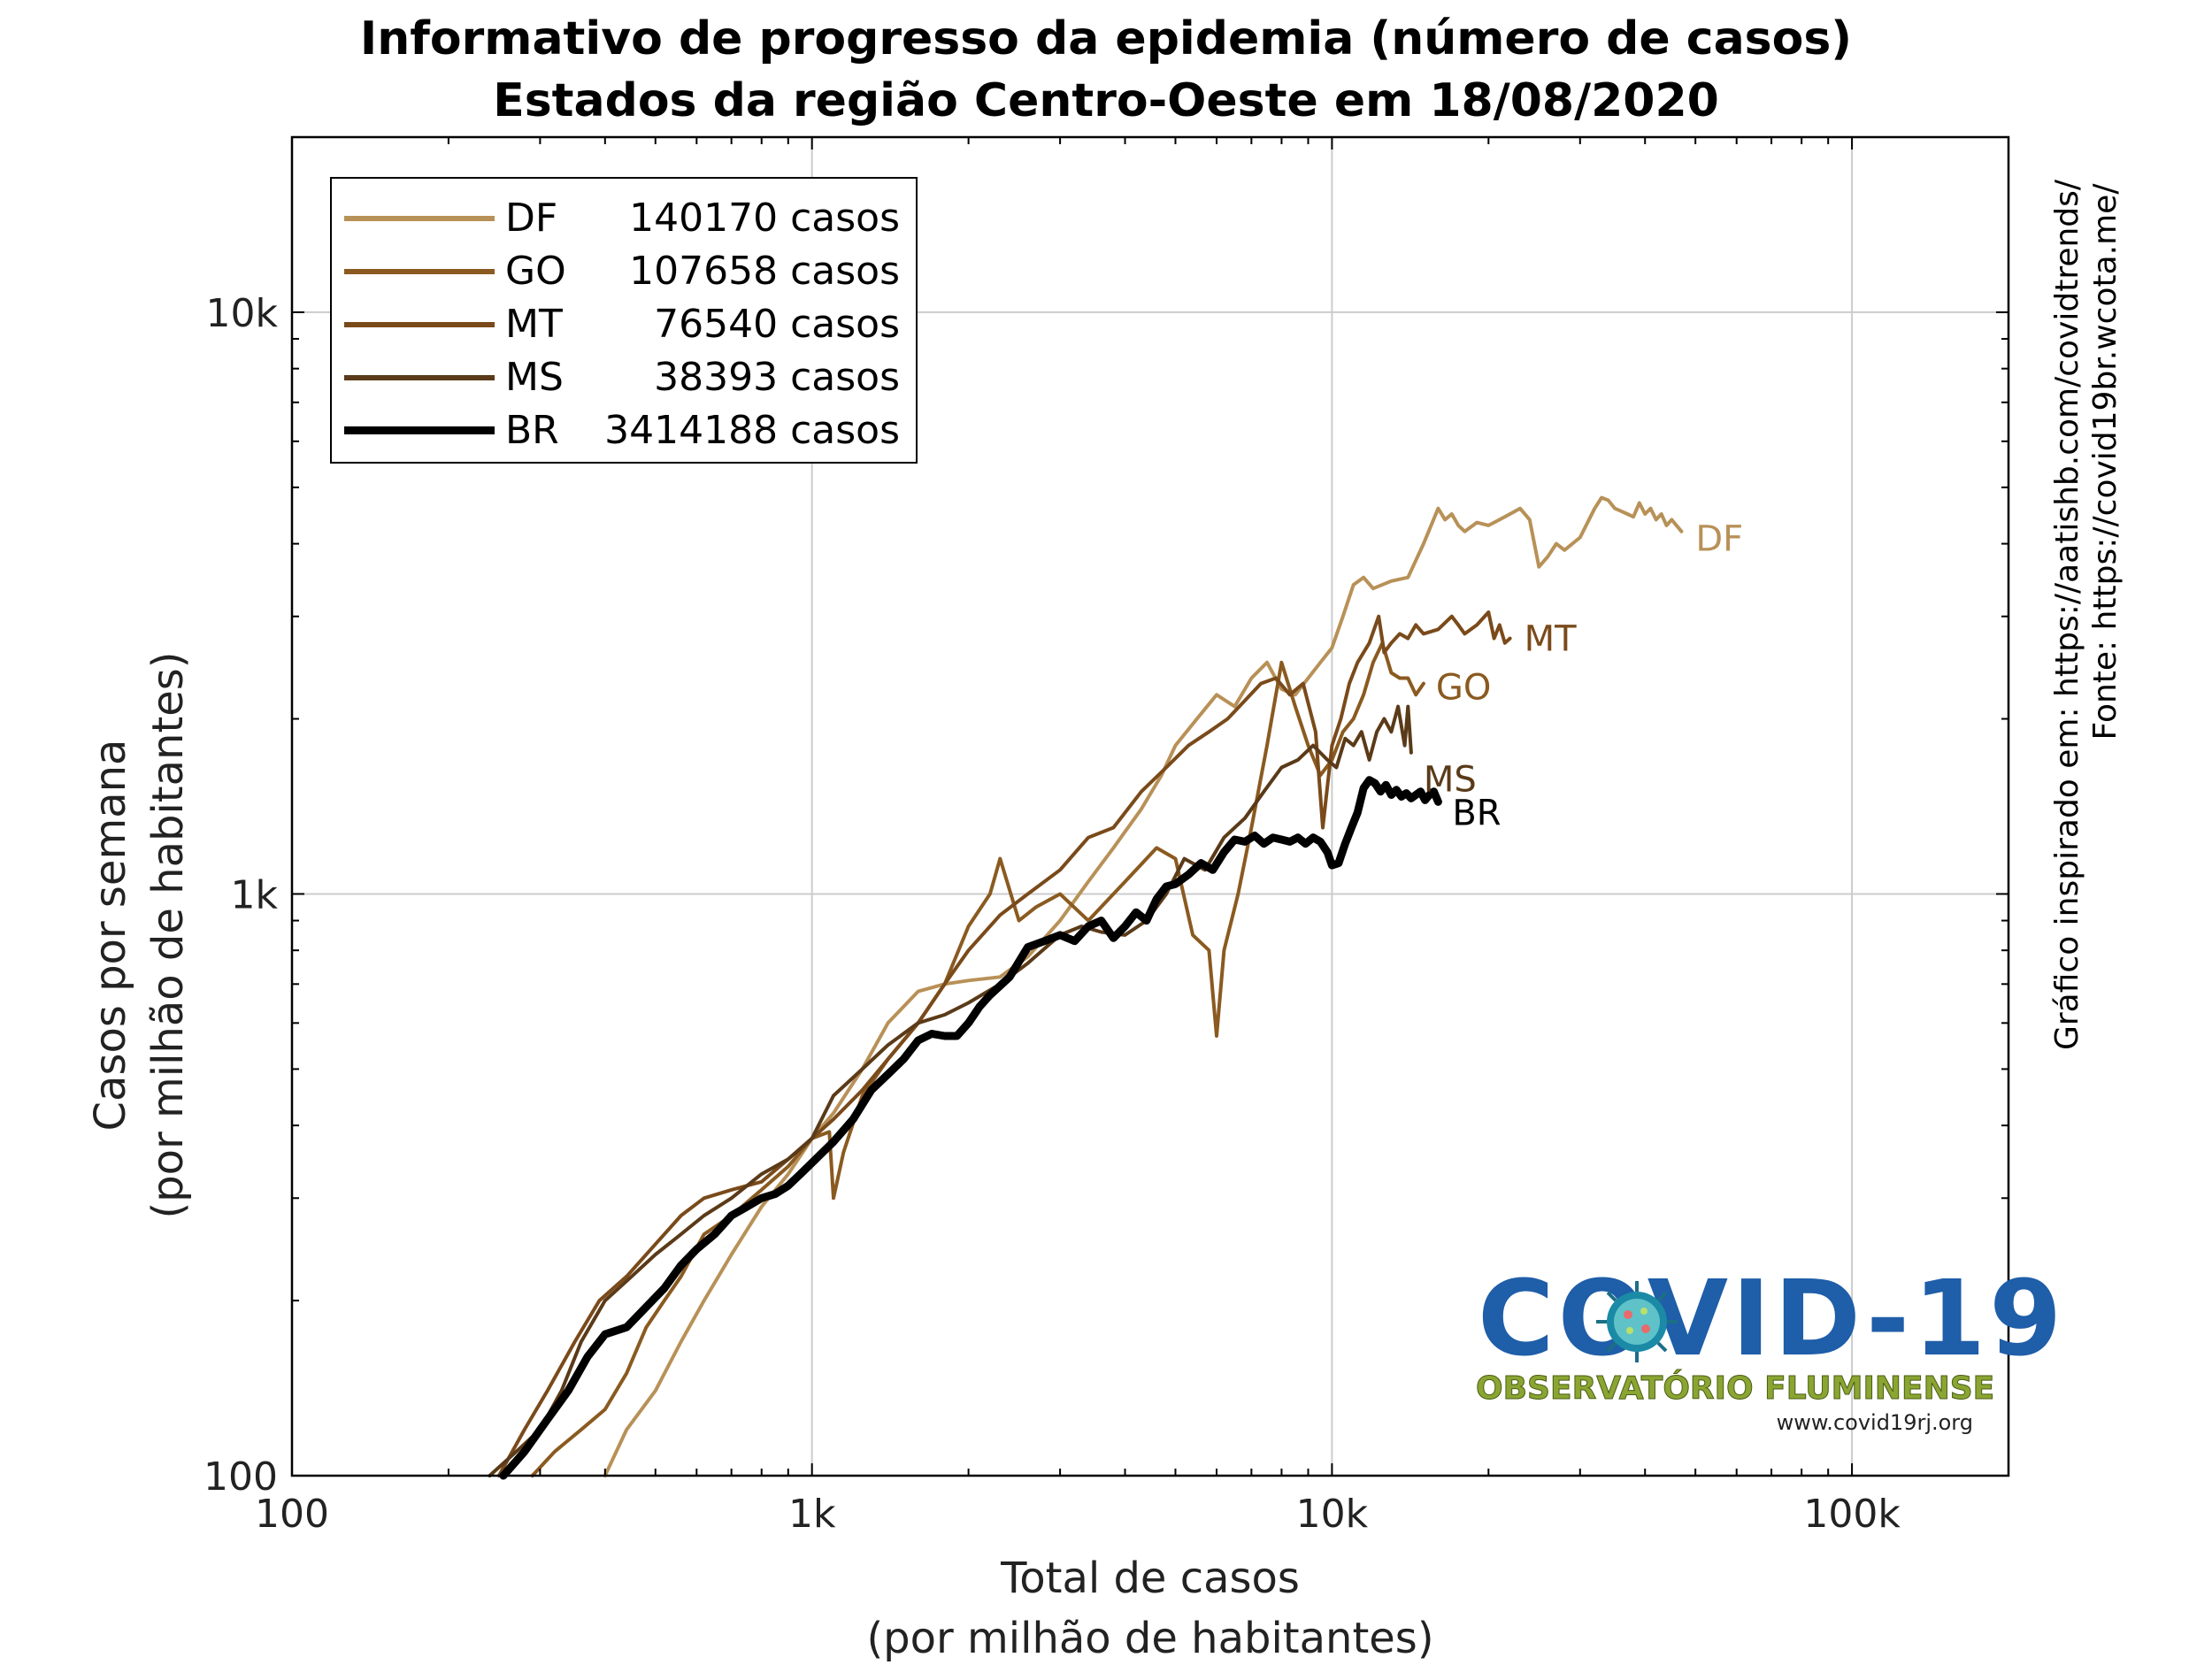 The height and width of the screenshot is (1665, 2212). What do you see at coordinates (1637, 1321) in the screenshot?
I see `virus-icon` at bounding box center [1637, 1321].